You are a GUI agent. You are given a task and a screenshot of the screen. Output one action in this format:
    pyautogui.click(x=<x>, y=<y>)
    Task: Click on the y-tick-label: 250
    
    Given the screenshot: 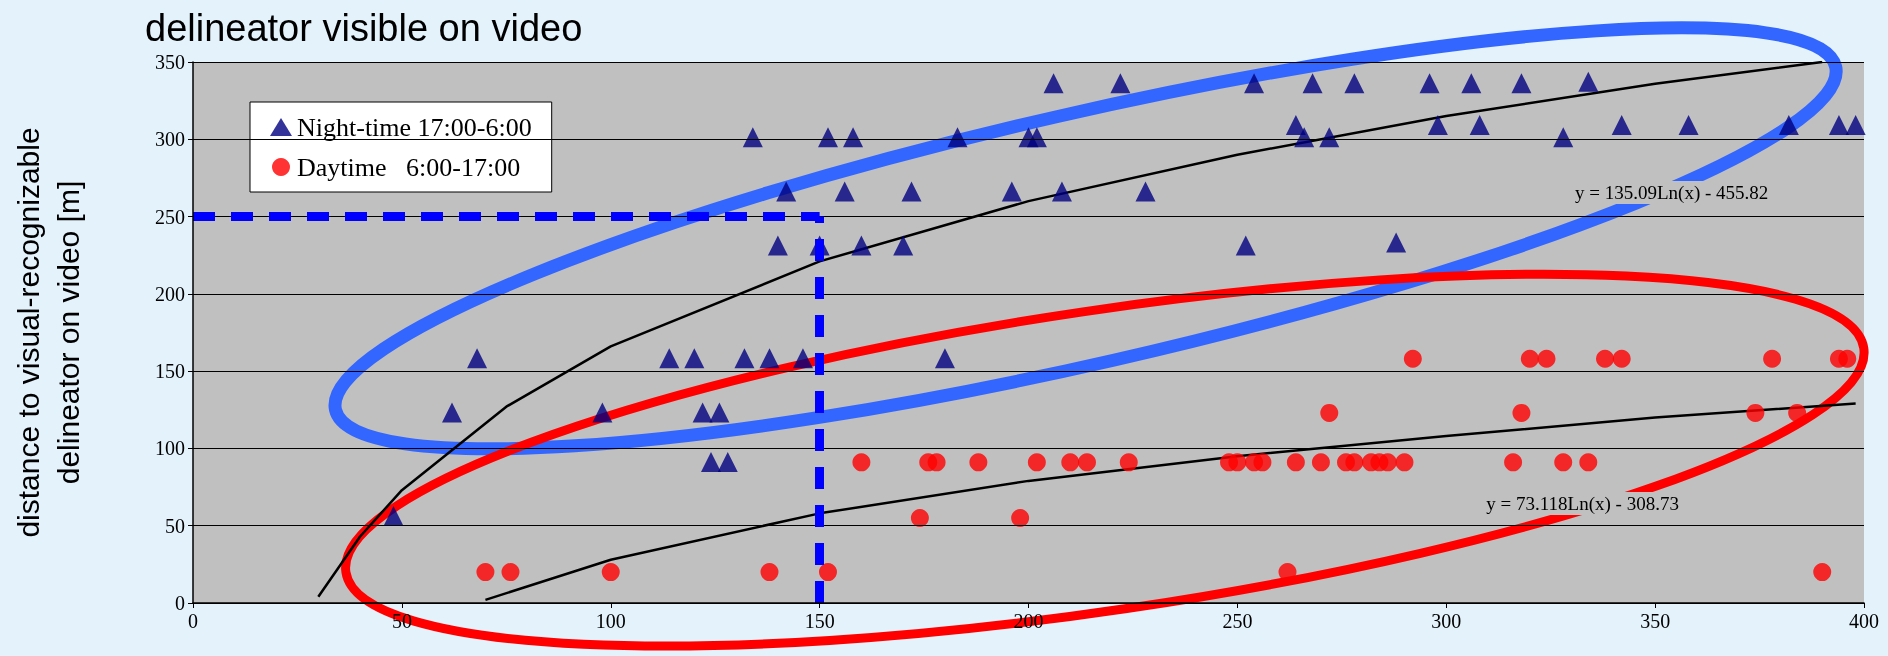 What is the action you would take?
    pyautogui.click(x=170, y=216)
    